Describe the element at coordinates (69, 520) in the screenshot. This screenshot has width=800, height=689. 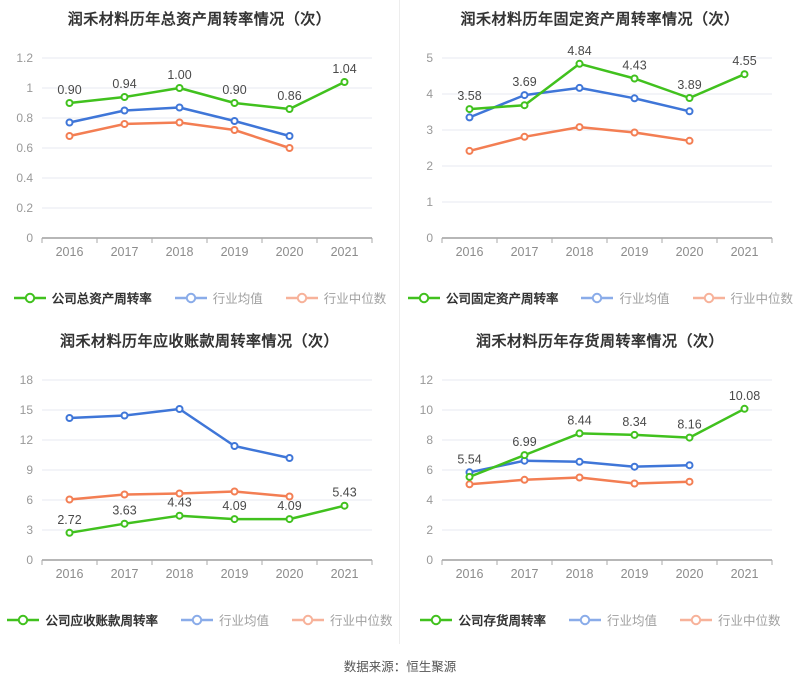
I see `point-label: 2.72` at that location.